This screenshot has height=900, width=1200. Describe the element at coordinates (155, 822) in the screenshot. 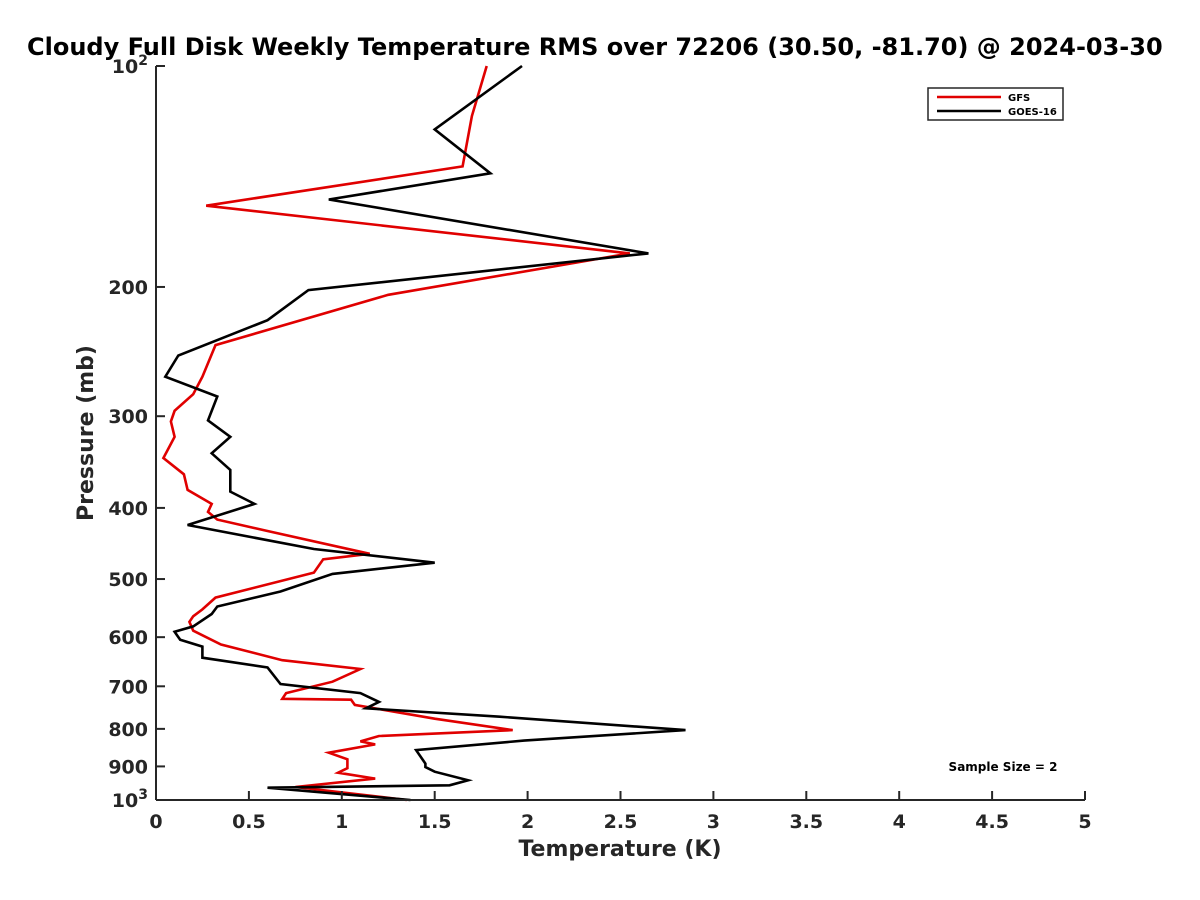

I see `x-tick-label: 0` at that location.